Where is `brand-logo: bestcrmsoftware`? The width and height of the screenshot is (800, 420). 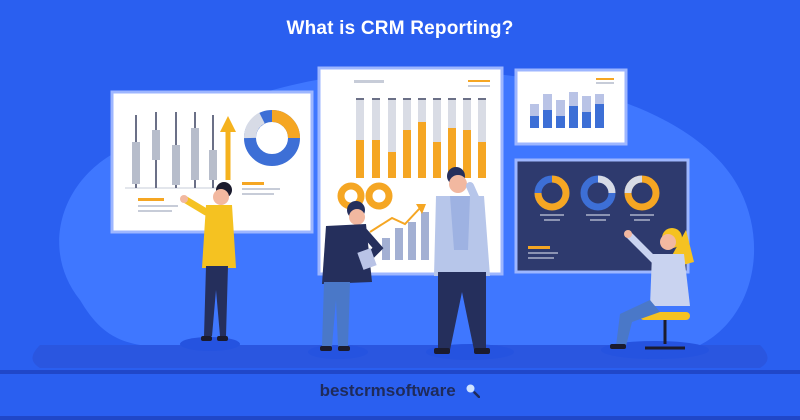
brand-logo: bestcrmsoftware is located at coordinates (400, 391).